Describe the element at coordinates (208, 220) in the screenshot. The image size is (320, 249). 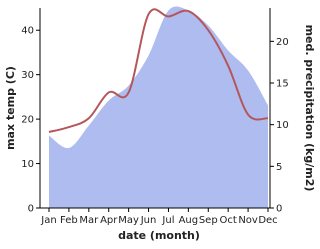
I see `x-tick-label: Sep` at that location.